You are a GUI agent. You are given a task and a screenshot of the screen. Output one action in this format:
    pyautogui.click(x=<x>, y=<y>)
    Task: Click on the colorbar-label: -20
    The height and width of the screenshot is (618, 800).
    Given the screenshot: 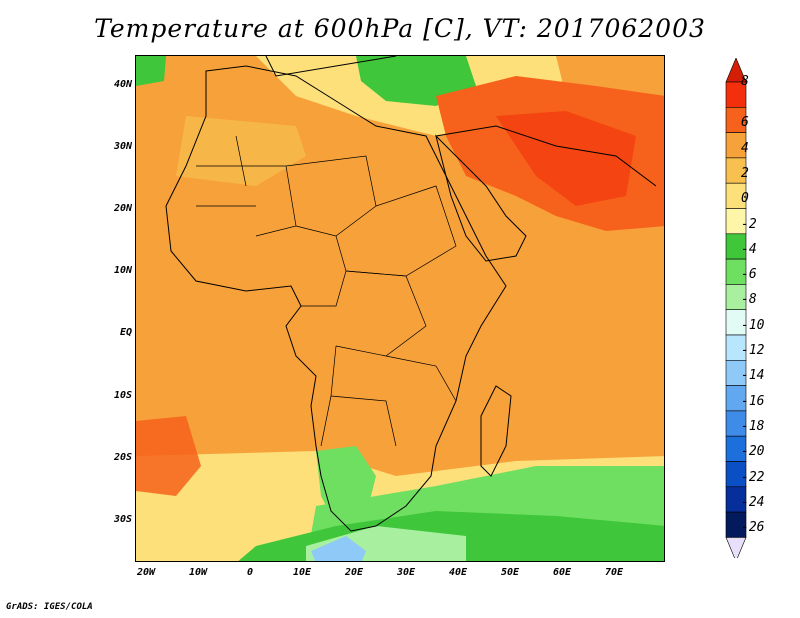 What is the action you would take?
    pyautogui.click(x=753, y=452)
    